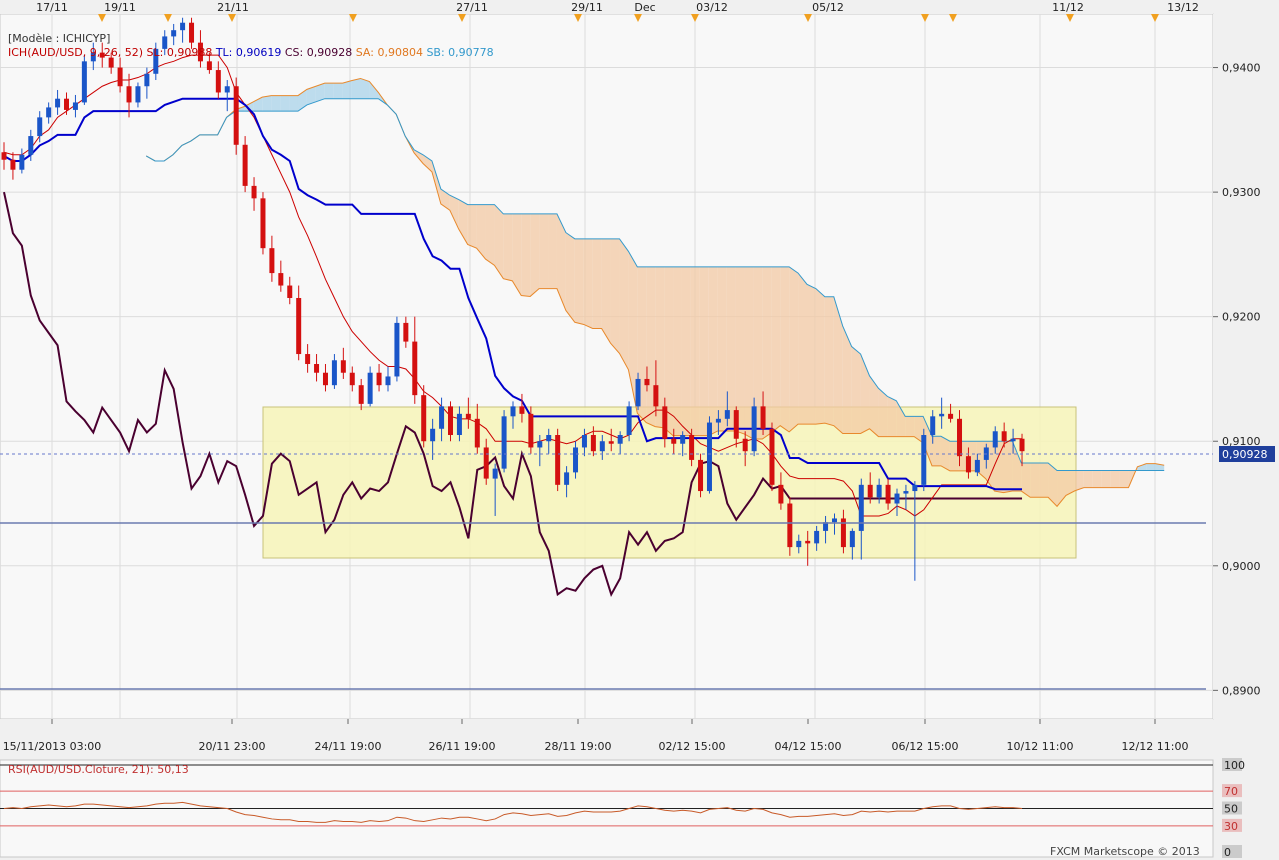 The width and height of the screenshot is (1279, 860). I want to click on rsi-line, so click(513, 812).